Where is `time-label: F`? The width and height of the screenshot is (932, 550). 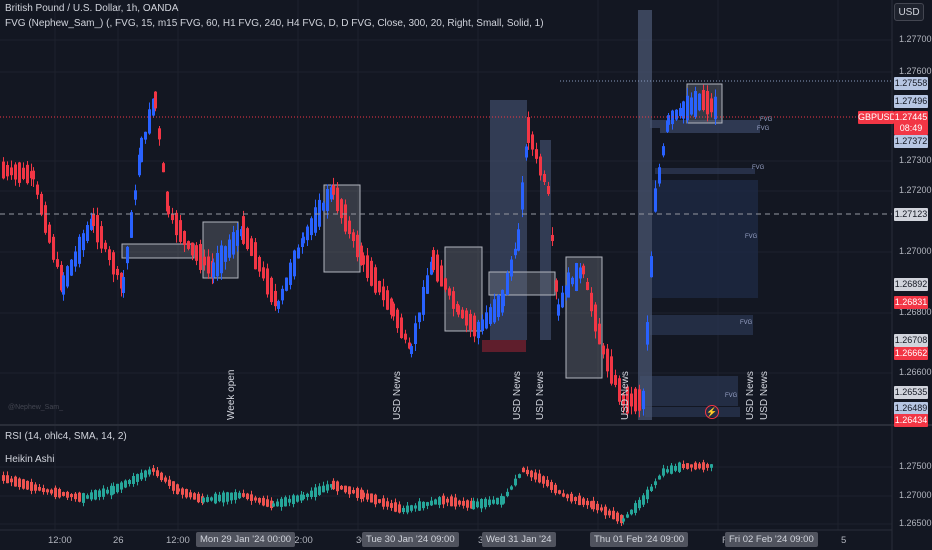 time-label: F is located at coordinates (725, 540).